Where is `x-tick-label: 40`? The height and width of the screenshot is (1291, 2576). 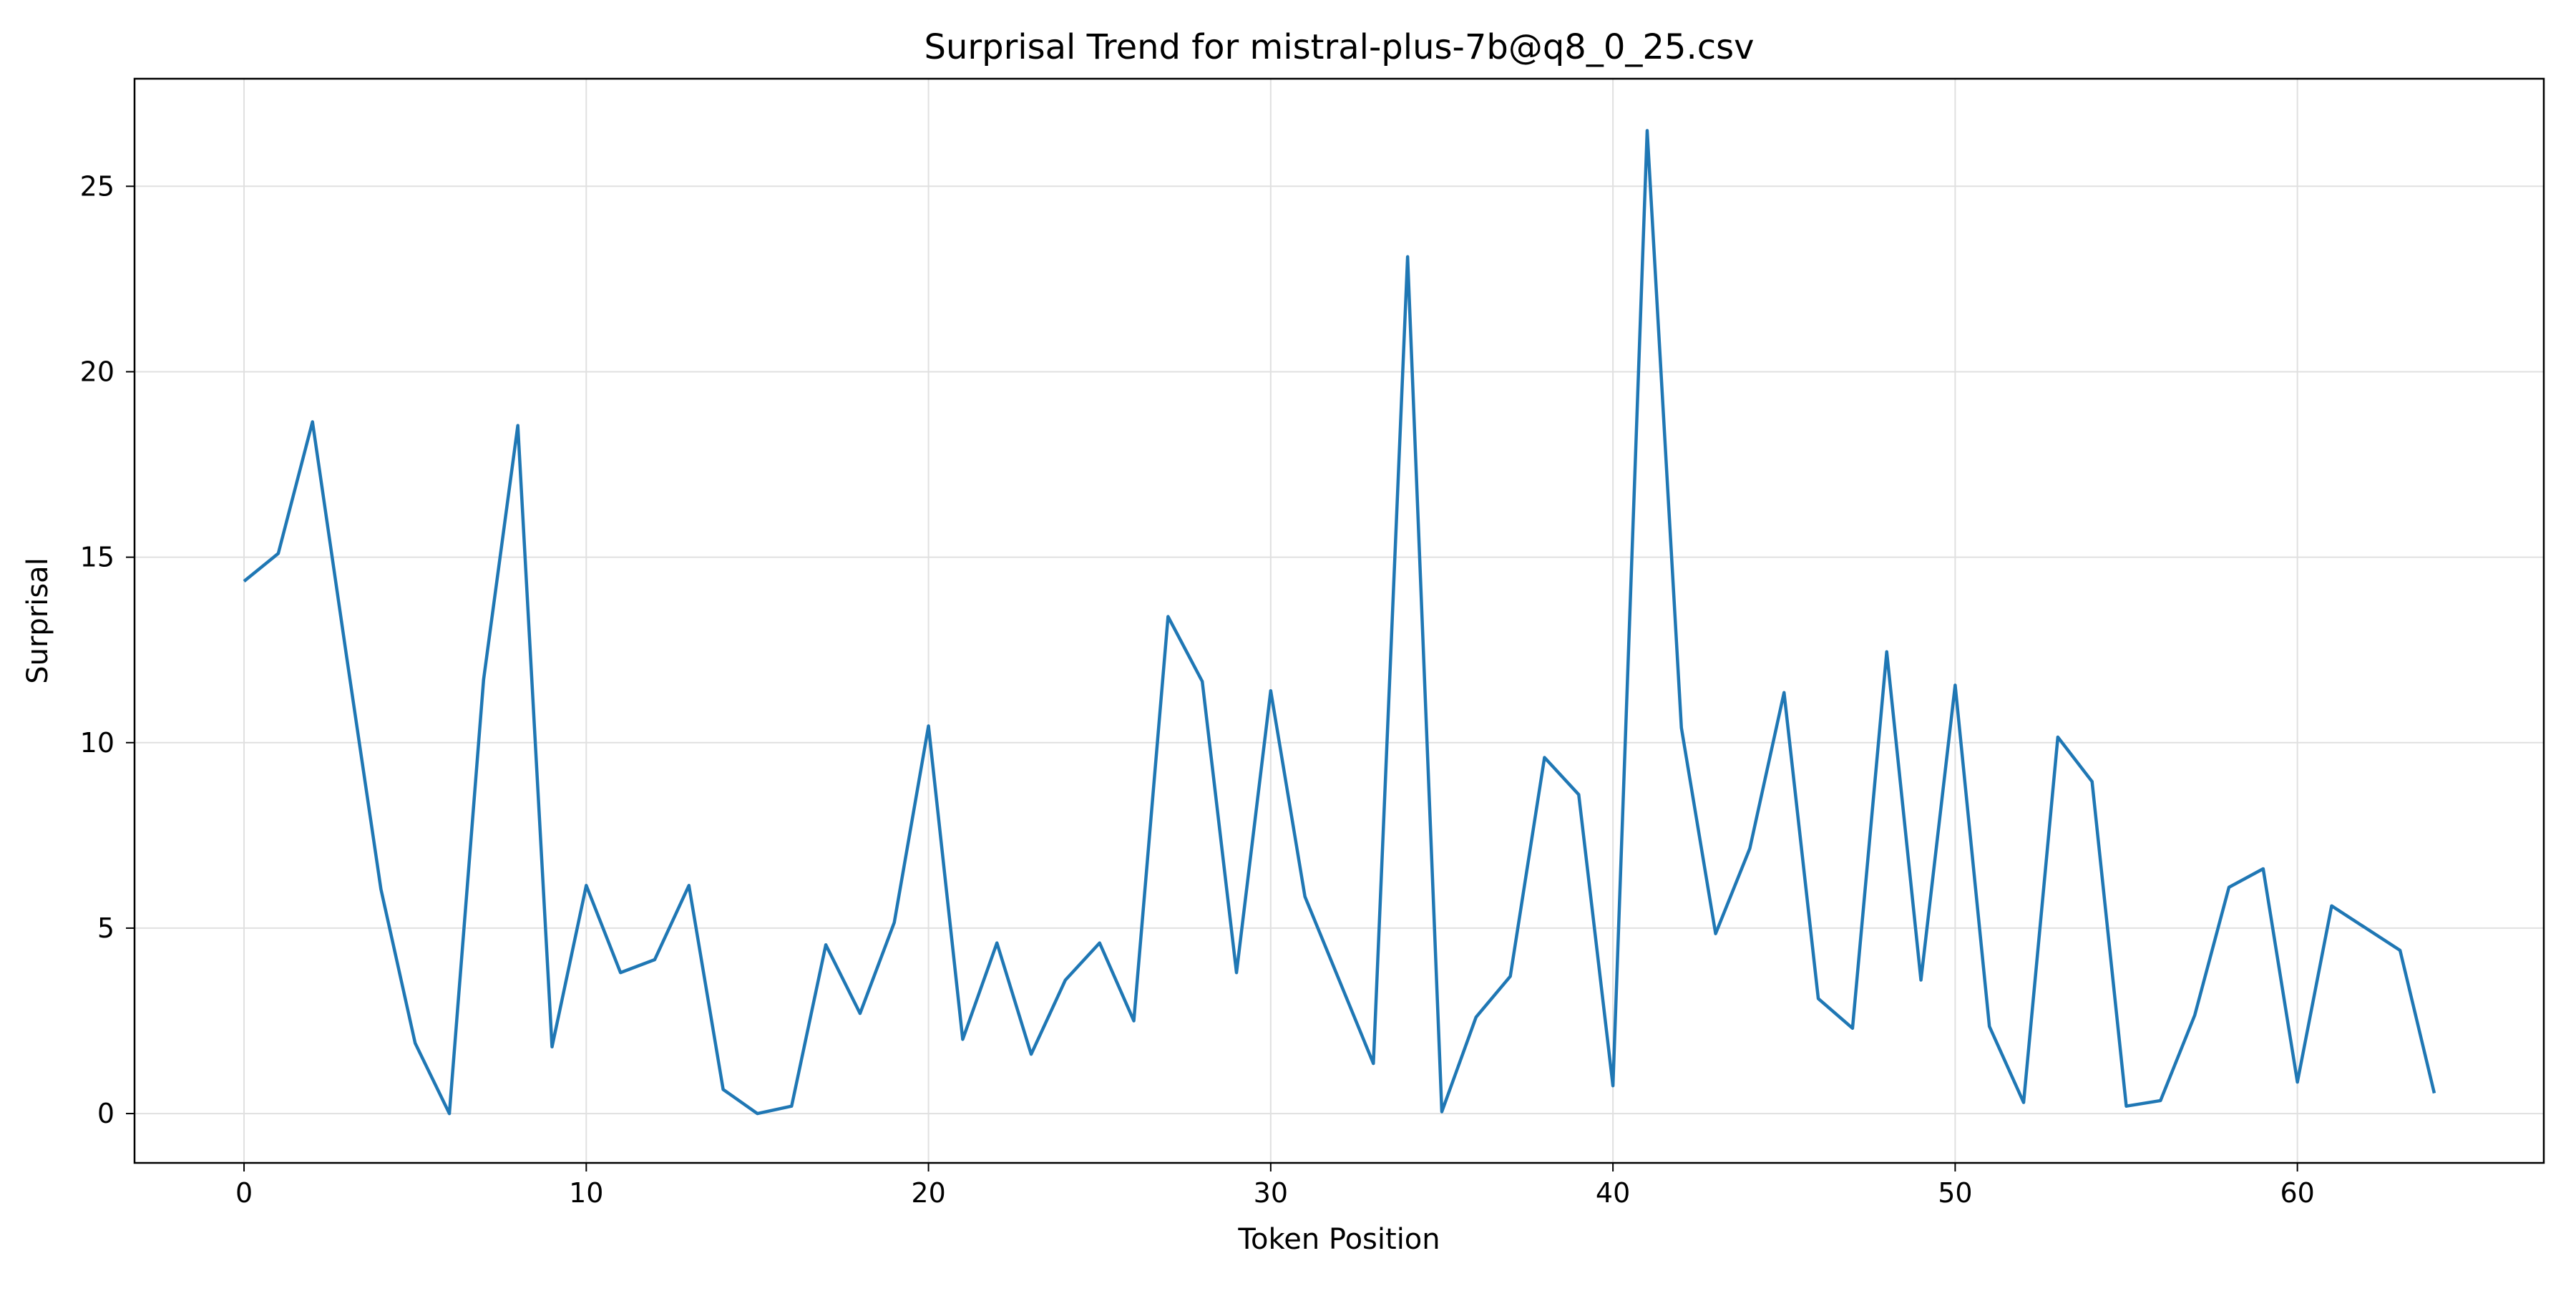
x-tick-label: 40 is located at coordinates (1613, 1193).